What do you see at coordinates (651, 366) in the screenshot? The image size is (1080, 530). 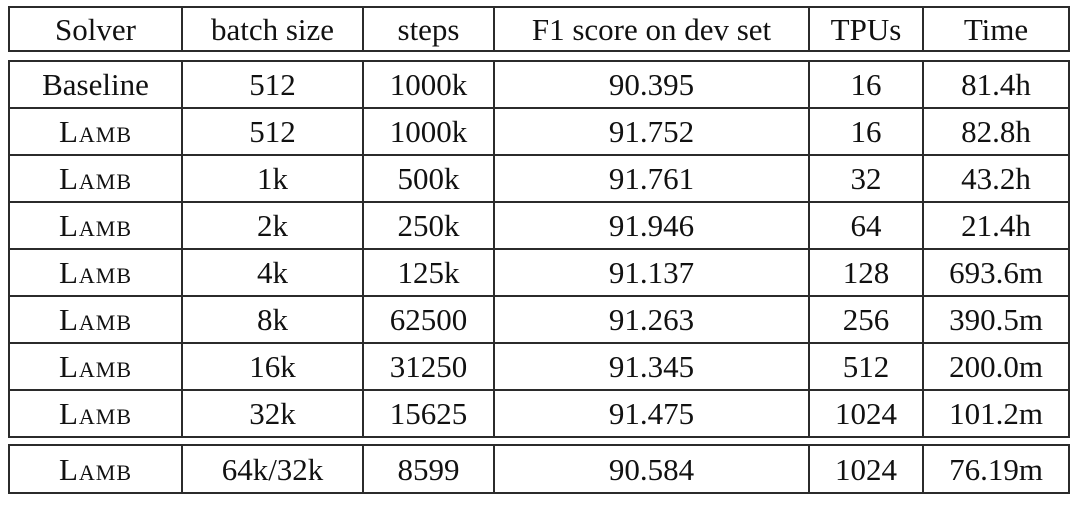 I see `cell-f1-score: 91.345` at bounding box center [651, 366].